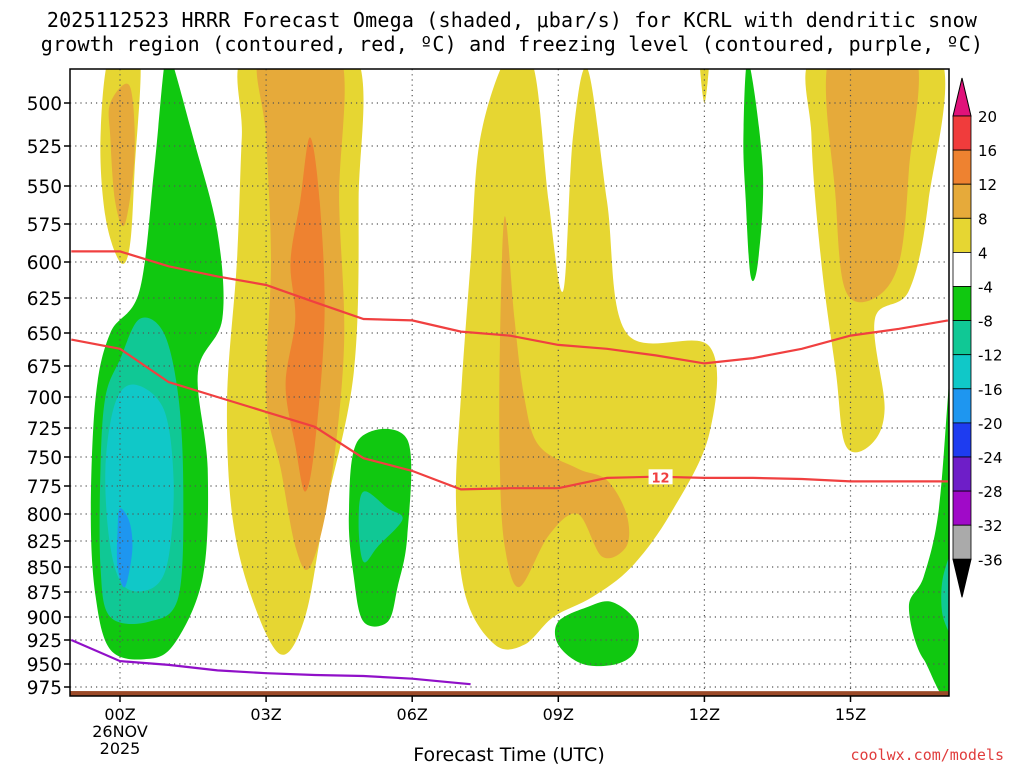 The image size is (1024, 768). Describe the element at coordinates (558, 714) in the screenshot. I see `x-tick-label: 09Z` at that location.